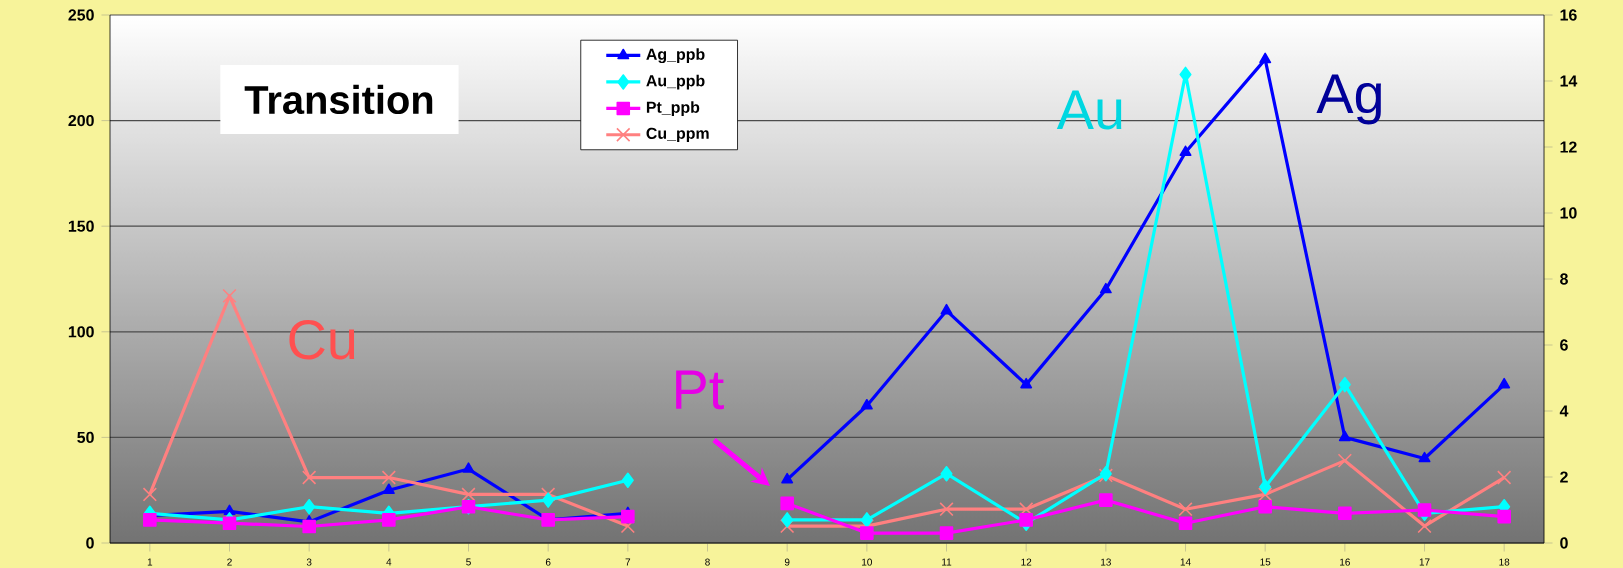 Image resolution: width=1623 pixels, height=568 pixels. Describe the element at coordinates (338, 99) in the screenshot. I see `annotation: Transition` at that location.